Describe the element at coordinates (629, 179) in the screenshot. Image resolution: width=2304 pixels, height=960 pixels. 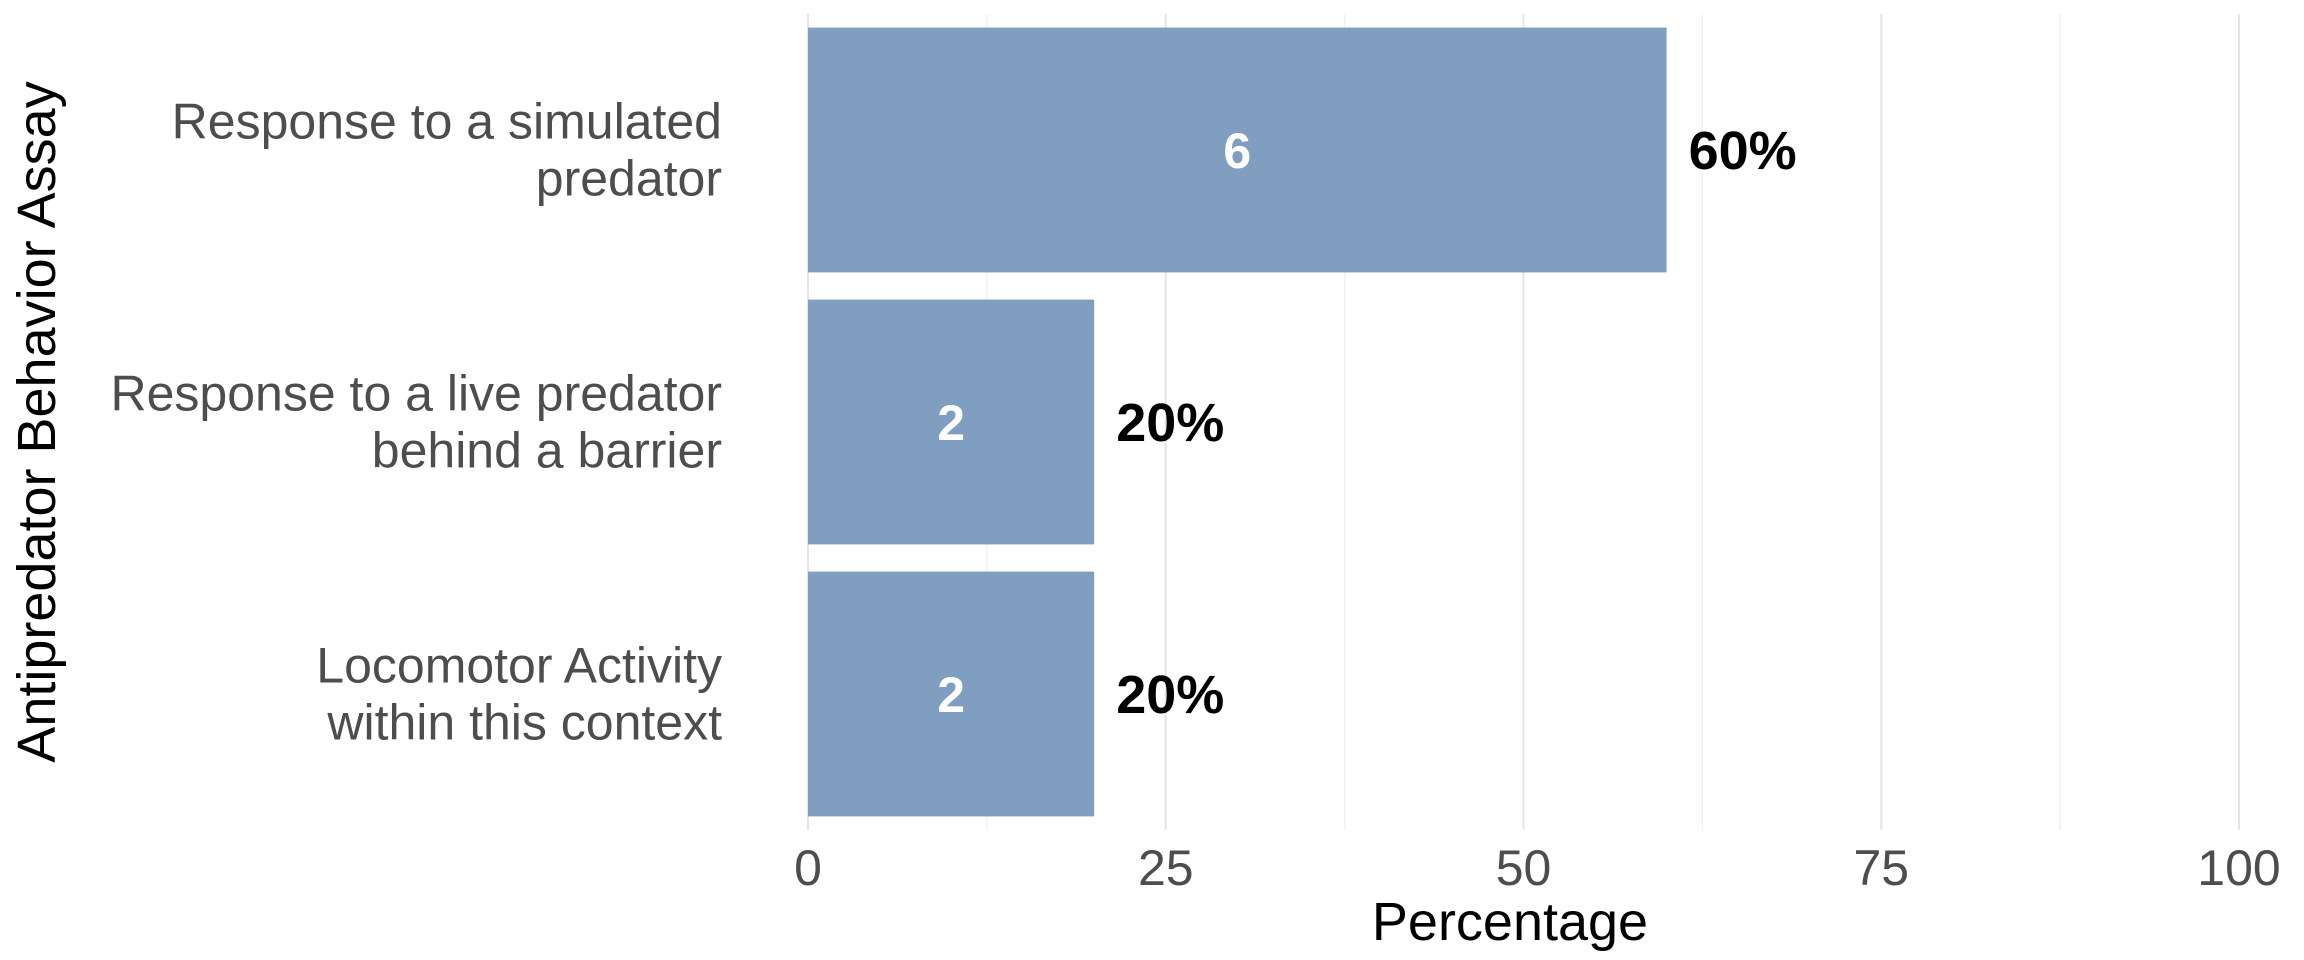
I see `category-label-line: predator` at that location.